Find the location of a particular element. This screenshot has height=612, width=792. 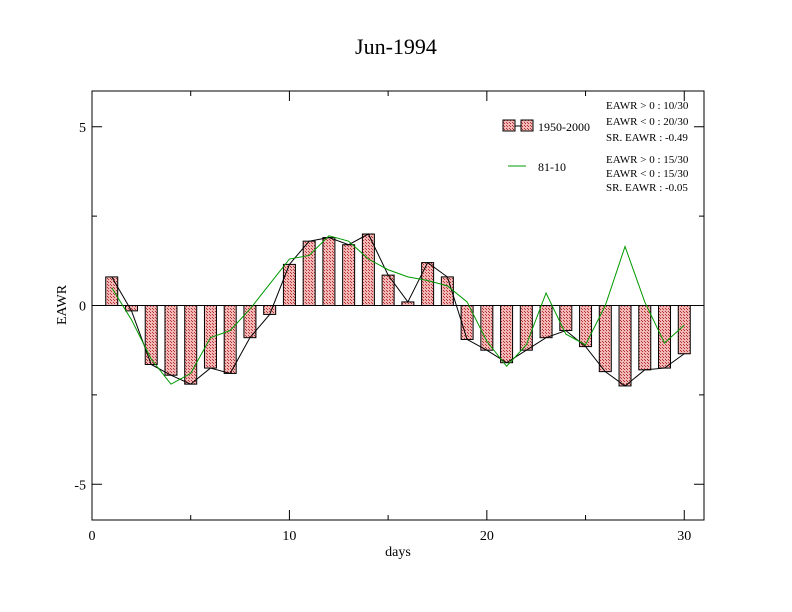

y-tick-label: 5 is located at coordinates (82, 128).